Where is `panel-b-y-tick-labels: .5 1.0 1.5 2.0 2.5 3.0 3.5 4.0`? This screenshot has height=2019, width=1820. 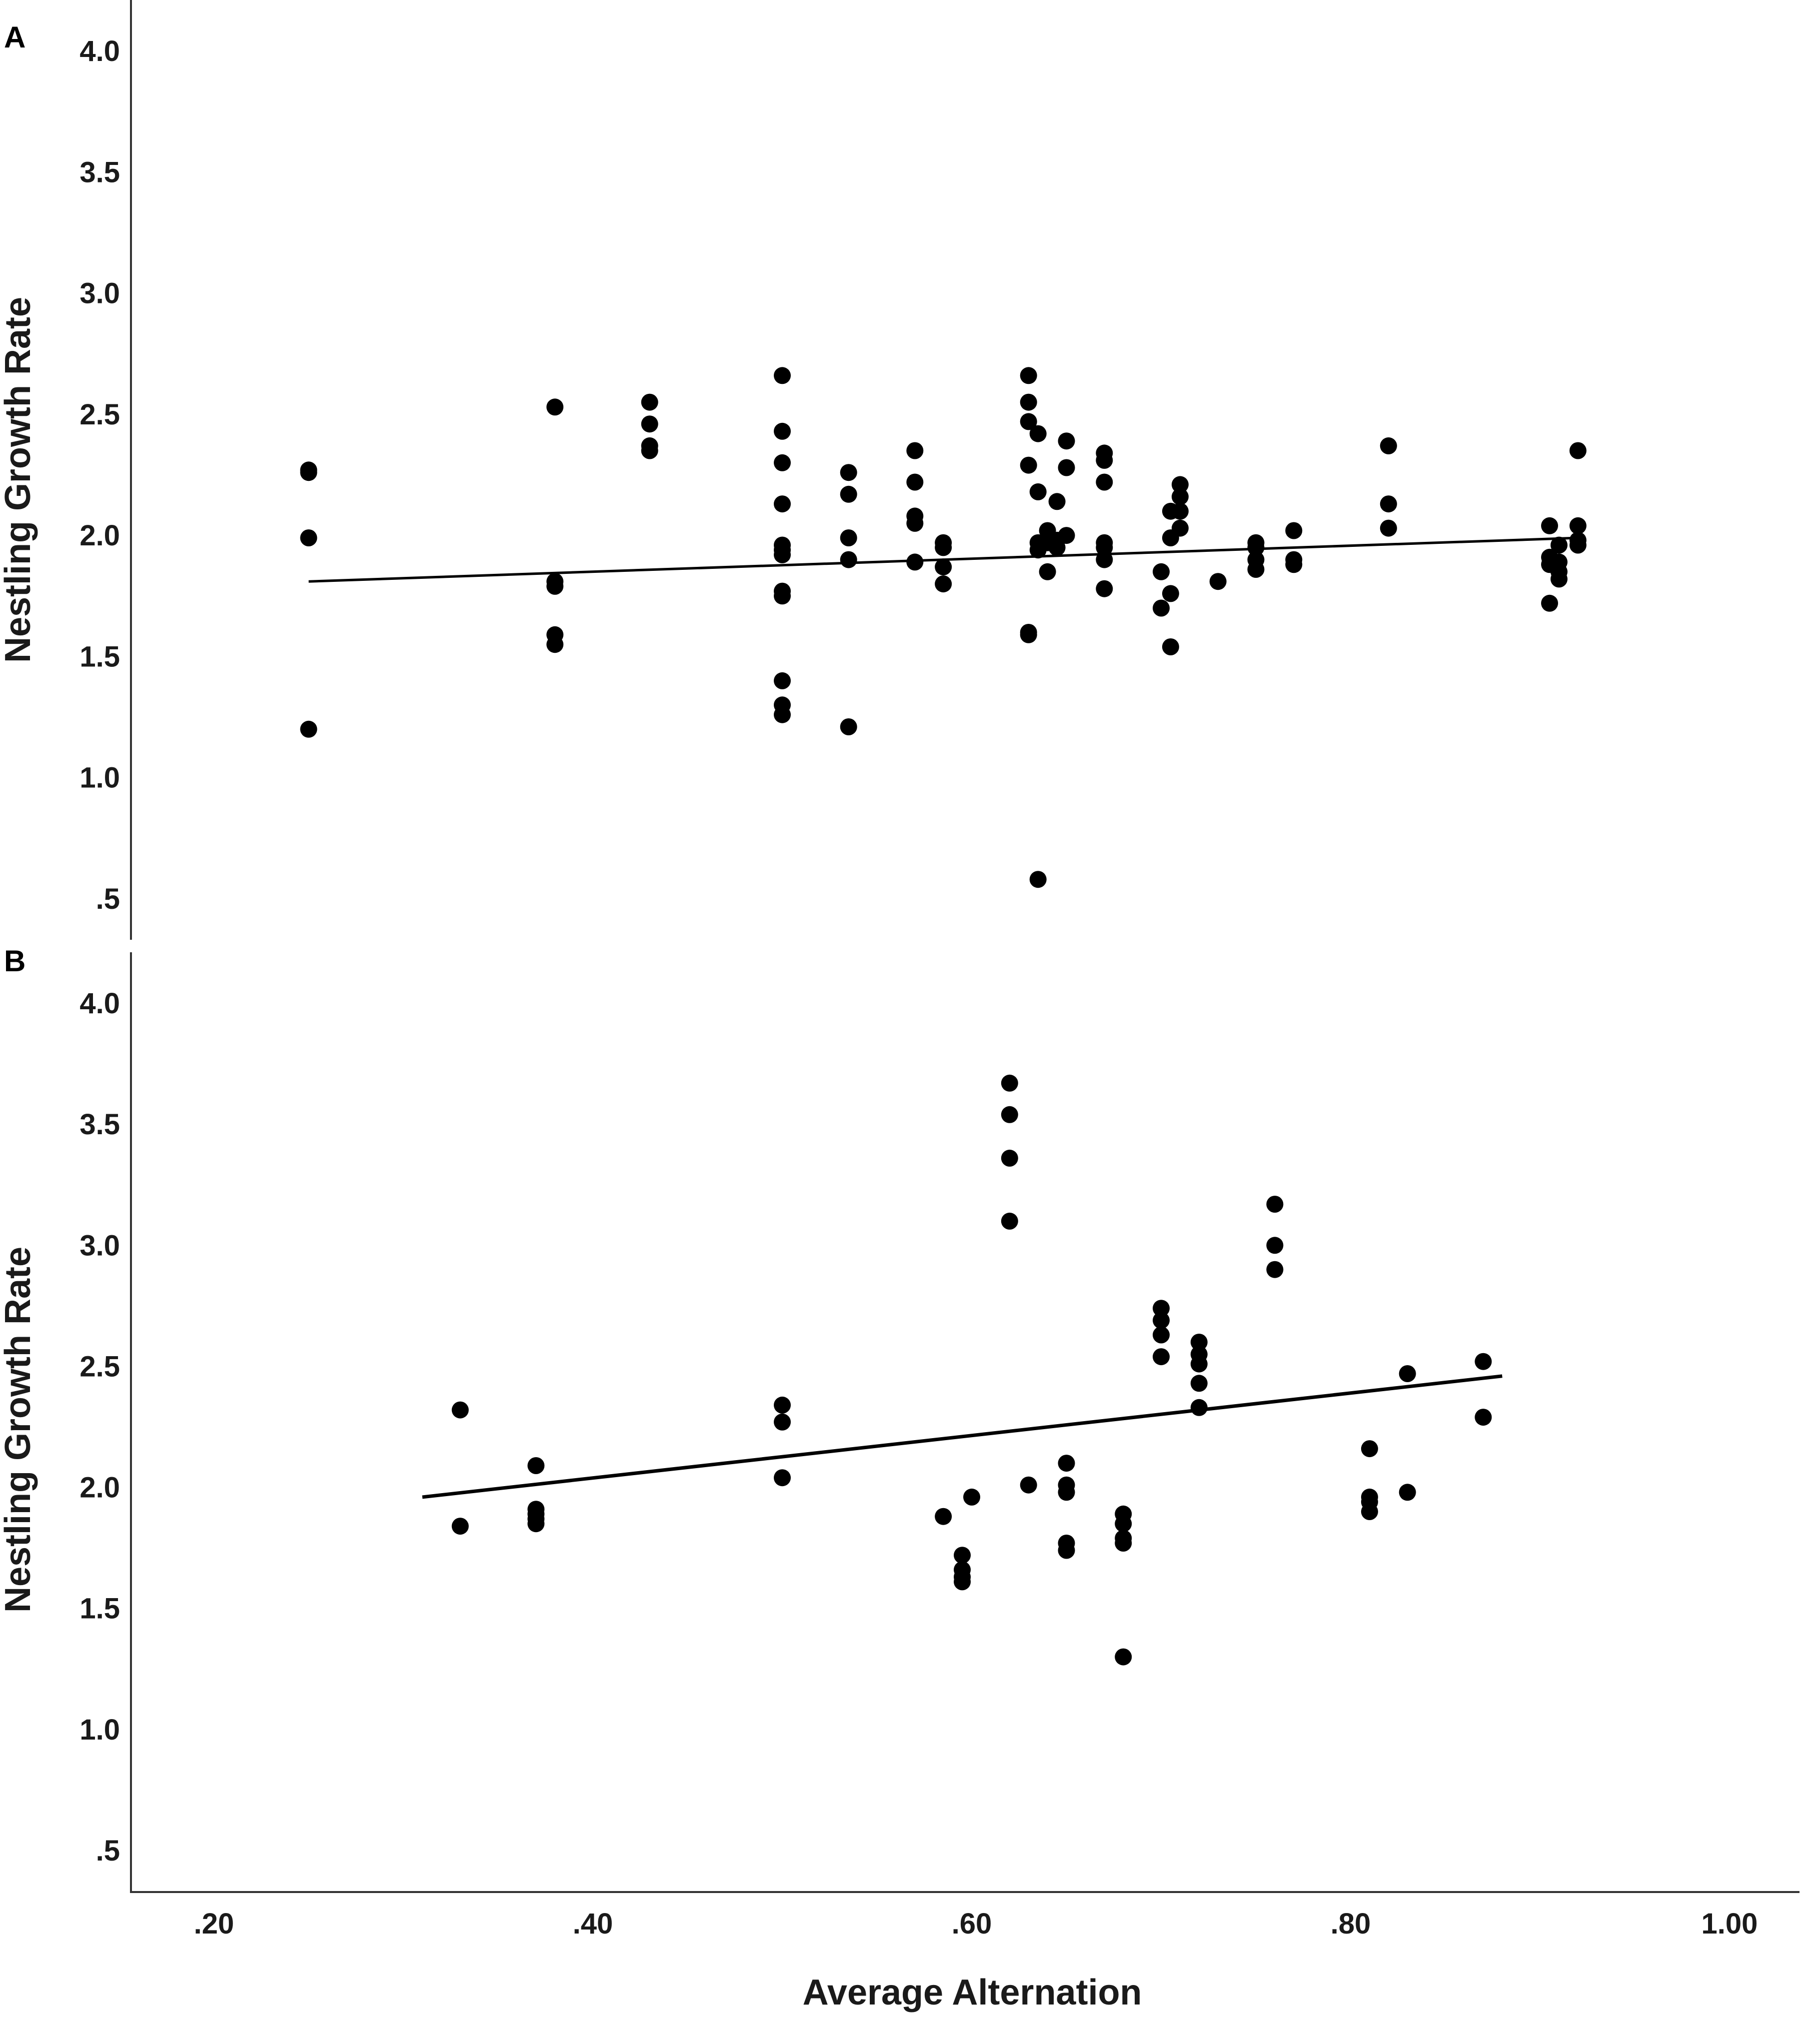 panel-b-y-tick-labels: .5 1.0 1.5 2.0 2.5 3.0 3.5 4.0 is located at coordinates (99, 1427).